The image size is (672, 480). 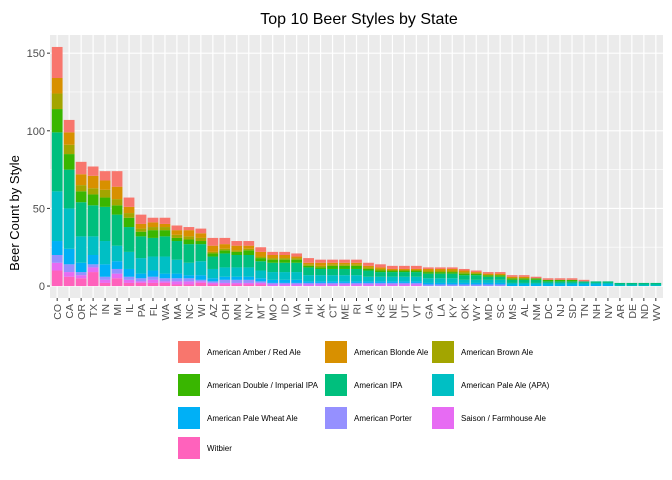 What do you see at coordinates (346, 312) in the screenshot?
I see `x-tick-label: ME` at bounding box center [346, 312].